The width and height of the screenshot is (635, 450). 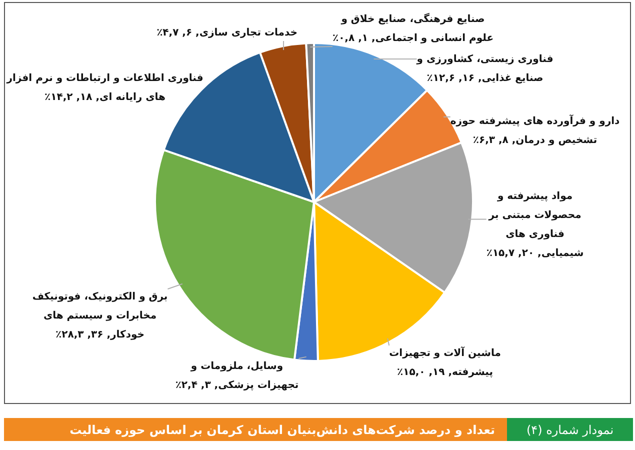 What do you see at coordinates (413, 28) in the screenshot?
I see `slice-label: صنایع فرهنگی، صنایع خلاق و علوم انسانی و اجتماعی, ۱, ۰,۸٪` at bounding box center [413, 28].